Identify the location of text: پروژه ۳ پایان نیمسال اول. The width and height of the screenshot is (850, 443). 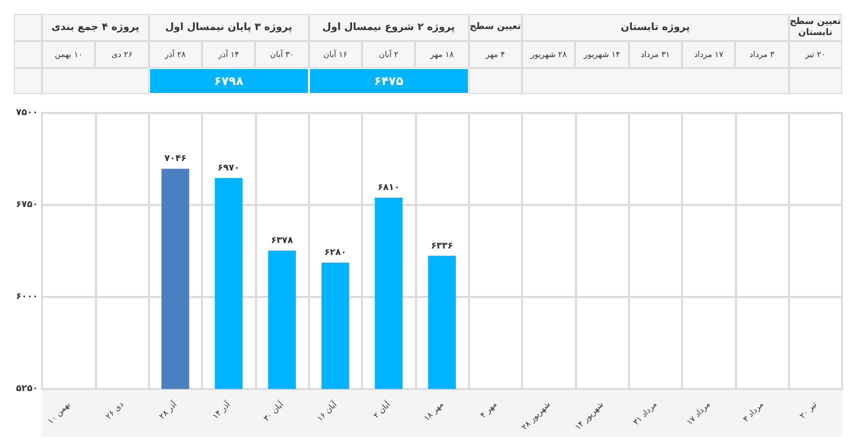
(228, 27).